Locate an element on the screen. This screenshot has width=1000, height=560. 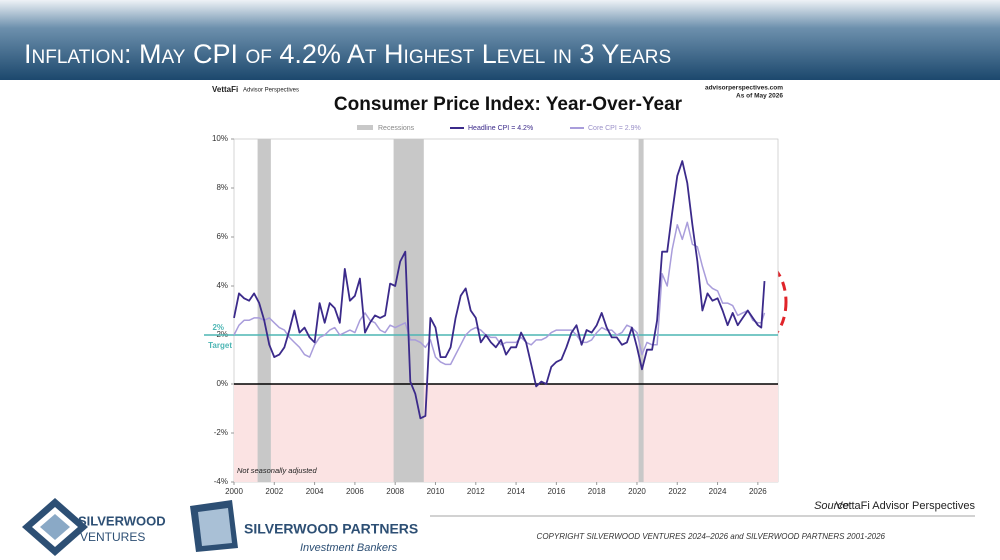
x-tick-label: 2016 is located at coordinates (556, 491).